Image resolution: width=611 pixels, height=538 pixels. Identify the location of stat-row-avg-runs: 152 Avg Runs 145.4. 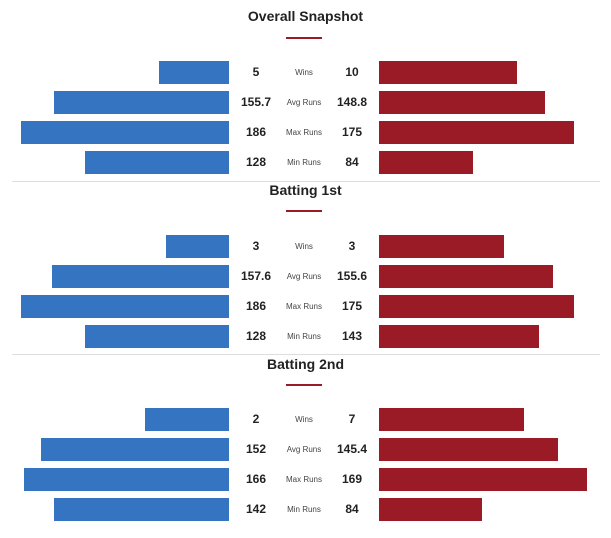
(305, 449).